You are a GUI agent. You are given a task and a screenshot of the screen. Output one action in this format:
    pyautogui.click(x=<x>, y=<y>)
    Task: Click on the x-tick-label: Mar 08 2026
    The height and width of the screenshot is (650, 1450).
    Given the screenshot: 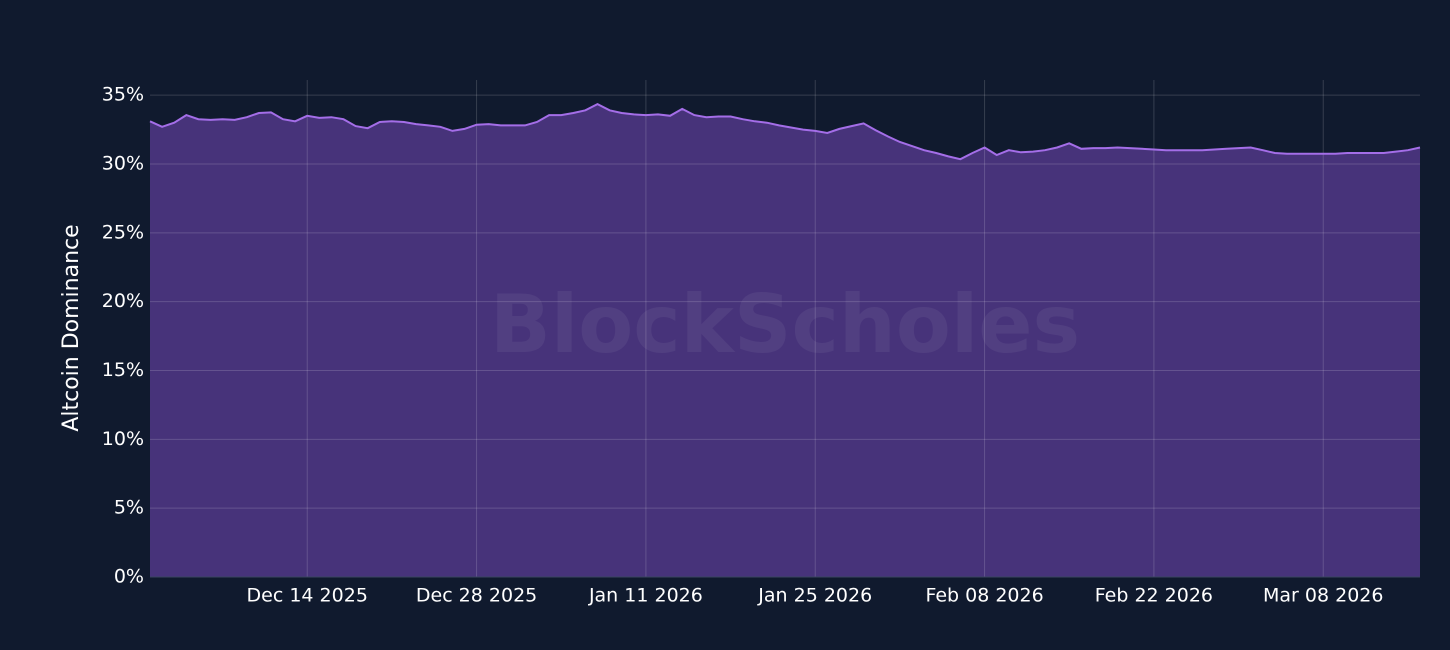 What is the action you would take?
    pyautogui.click(x=1323, y=596)
    